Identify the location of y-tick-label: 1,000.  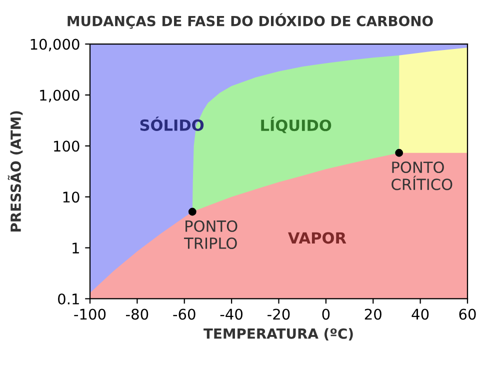
(60, 96).